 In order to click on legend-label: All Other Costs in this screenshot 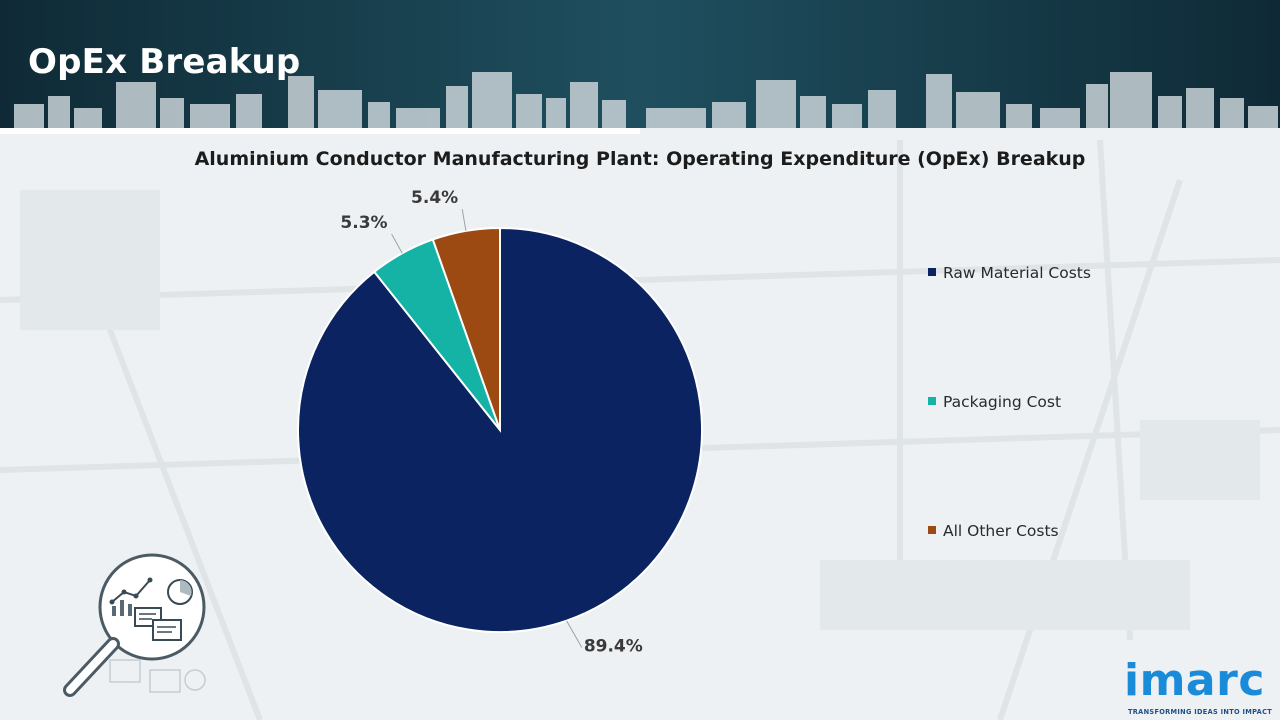, I will do `click(1001, 531)`.